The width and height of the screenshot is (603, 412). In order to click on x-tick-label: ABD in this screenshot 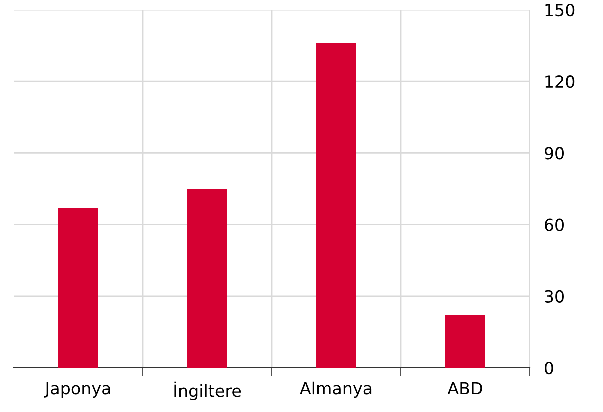, I will do `click(465, 388)`.